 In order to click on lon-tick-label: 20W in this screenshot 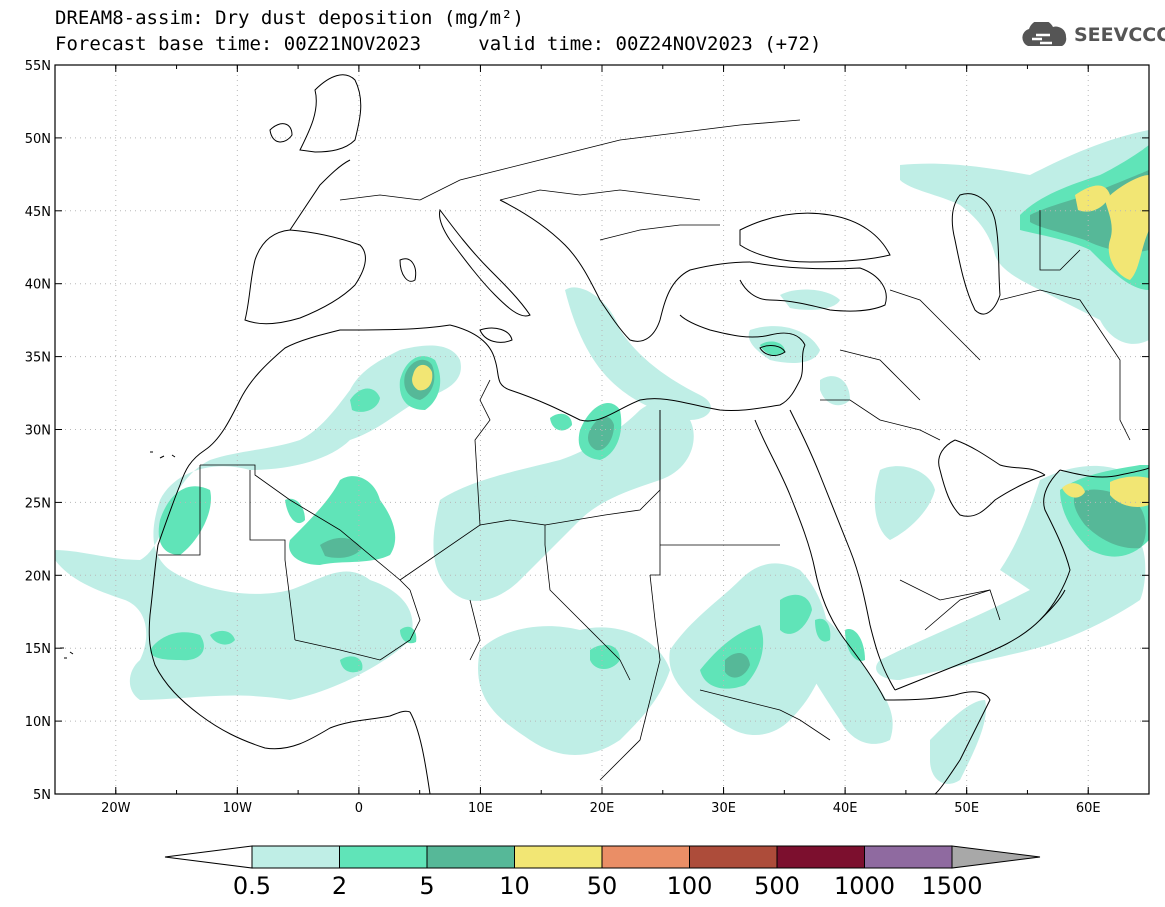, I will do `click(116, 808)`.